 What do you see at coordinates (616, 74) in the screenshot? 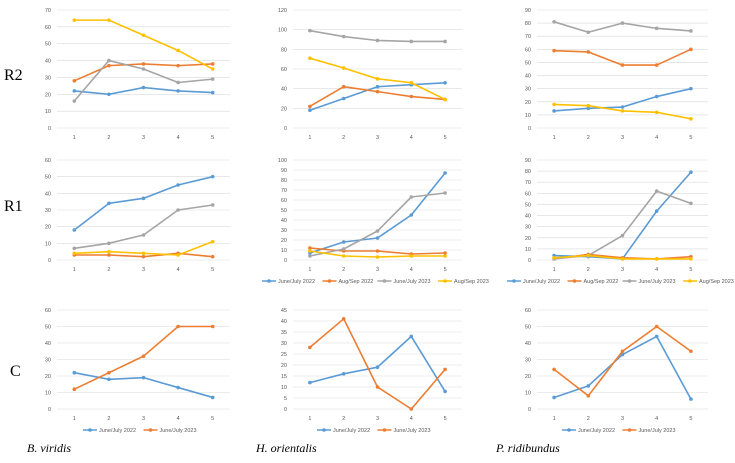
I see `chart-r2-p-ridibundus: 0 10 20 30 40 50 60 70 80 90 1 2 3 4 5` at bounding box center [616, 74].